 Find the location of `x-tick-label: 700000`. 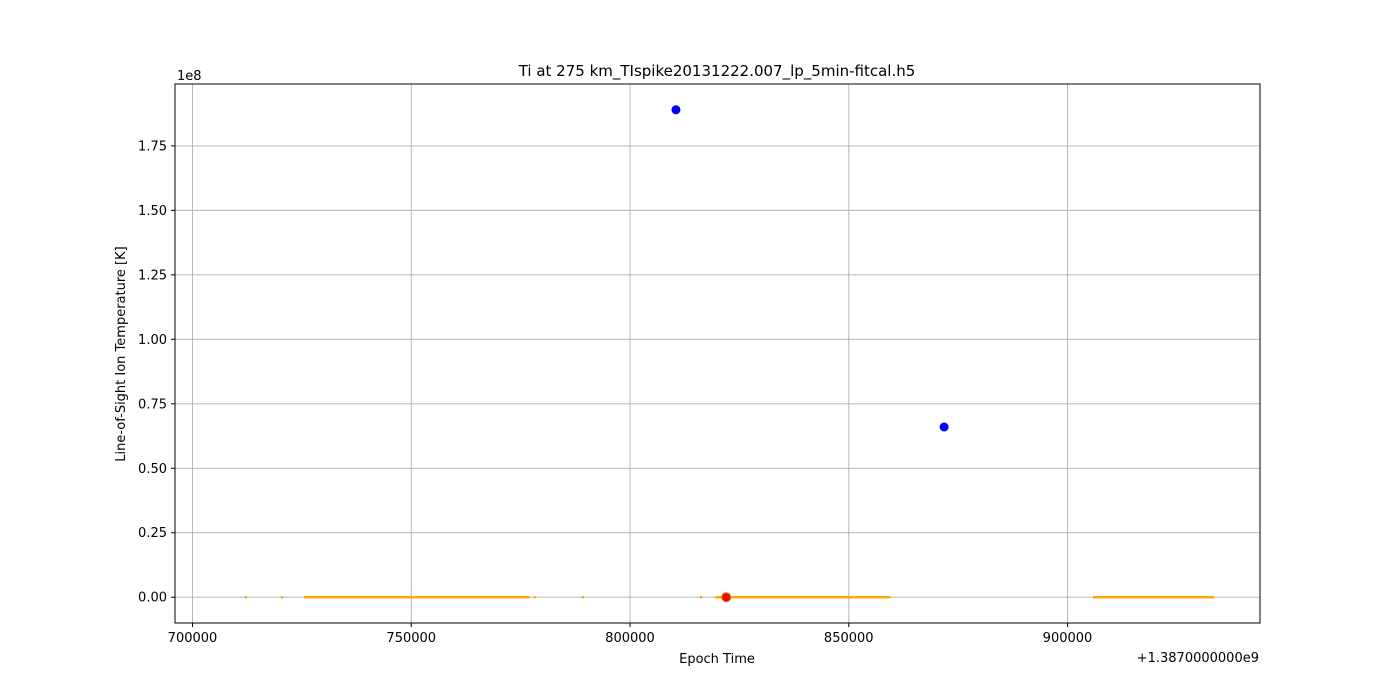

x-tick-label: 700000 is located at coordinates (193, 638).